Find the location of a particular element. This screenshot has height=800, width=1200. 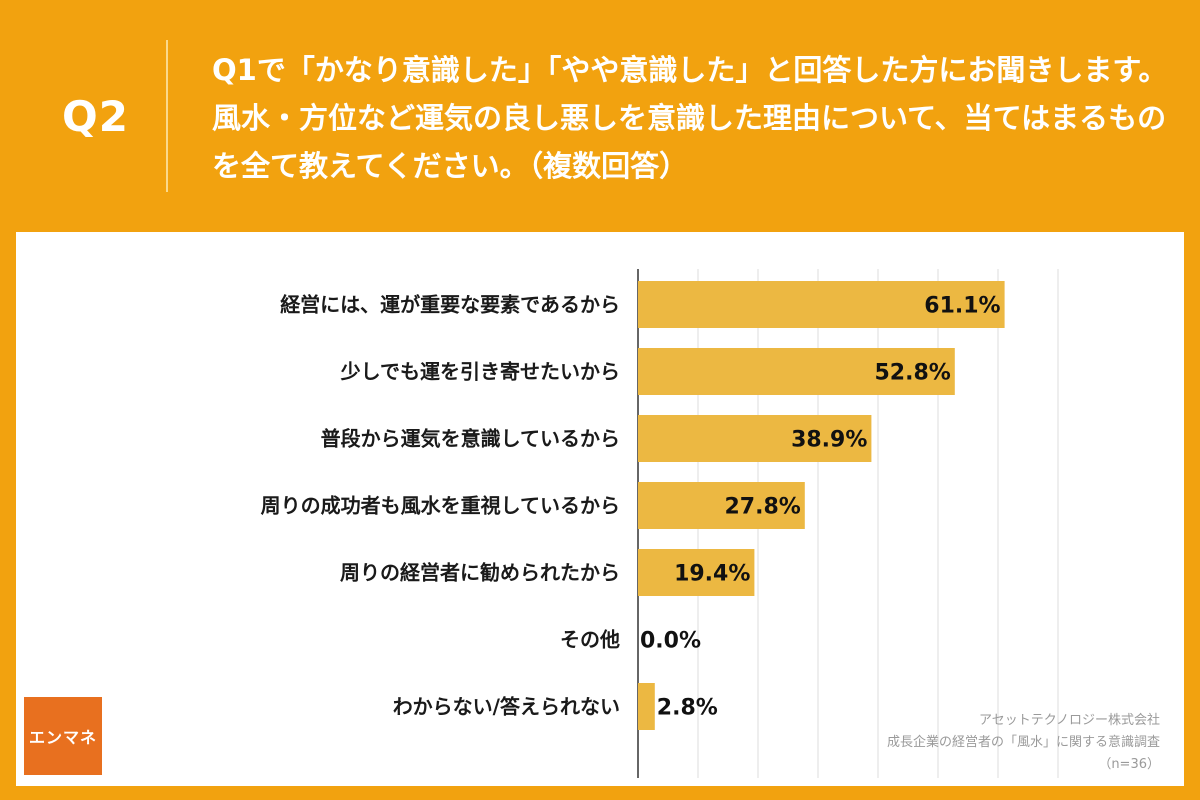

source-survey-title: 成長企業の経営者の「風水」に関する意識調査 is located at coordinates (1023, 742).